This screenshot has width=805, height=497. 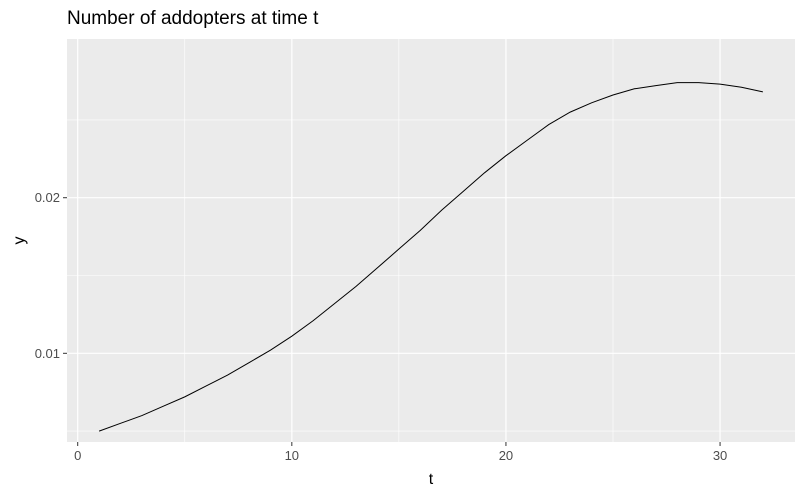 What do you see at coordinates (431, 479) in the screenshot?
I see `x-axis-title: t` at bounding box center [431, 479].